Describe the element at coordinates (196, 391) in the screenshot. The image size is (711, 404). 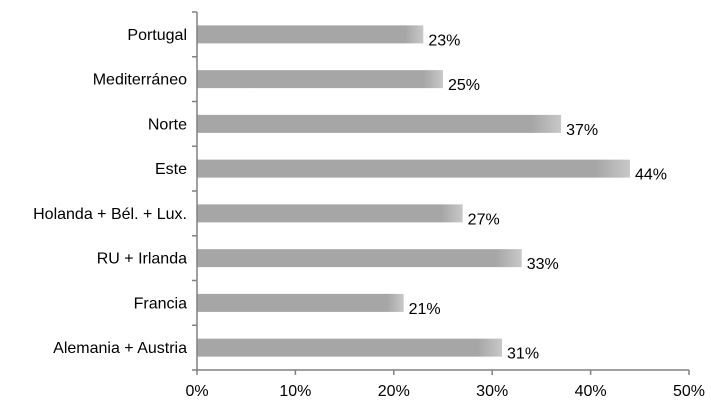
I see `x-tick-label-0: 0%` at that location.